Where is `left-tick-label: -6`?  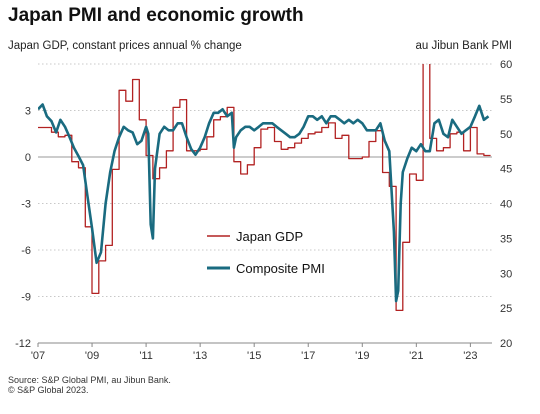 left-tick-label: -6 is located at coordinates (26, 251).